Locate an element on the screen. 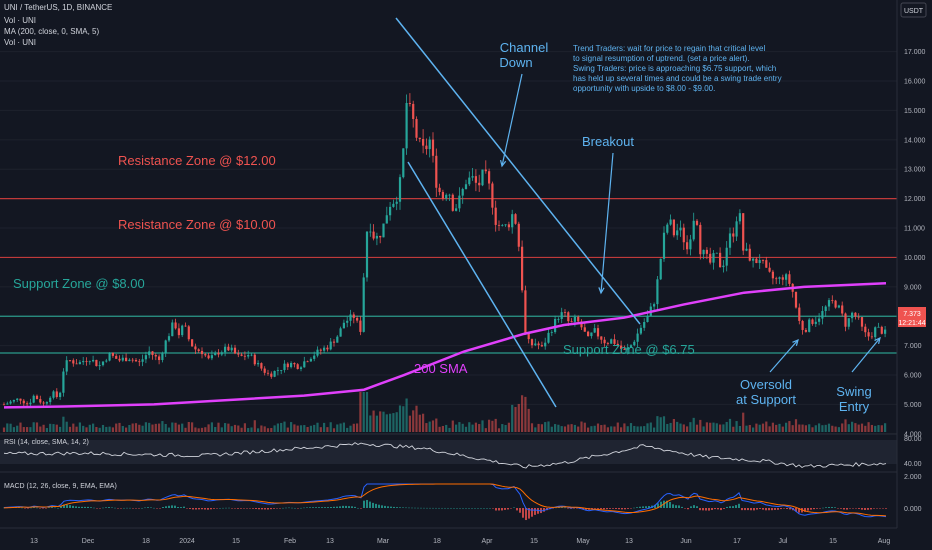 This screenshot has width=932, height=550. price-tick: 5.000 is located at coordinates (913, 405).